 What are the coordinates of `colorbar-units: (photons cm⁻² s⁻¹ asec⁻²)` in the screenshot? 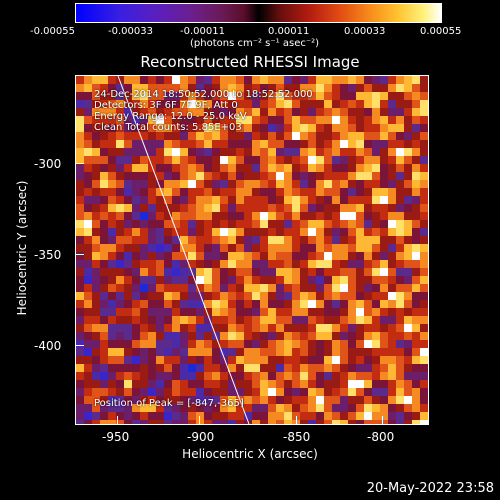 It's located at (255, 43).